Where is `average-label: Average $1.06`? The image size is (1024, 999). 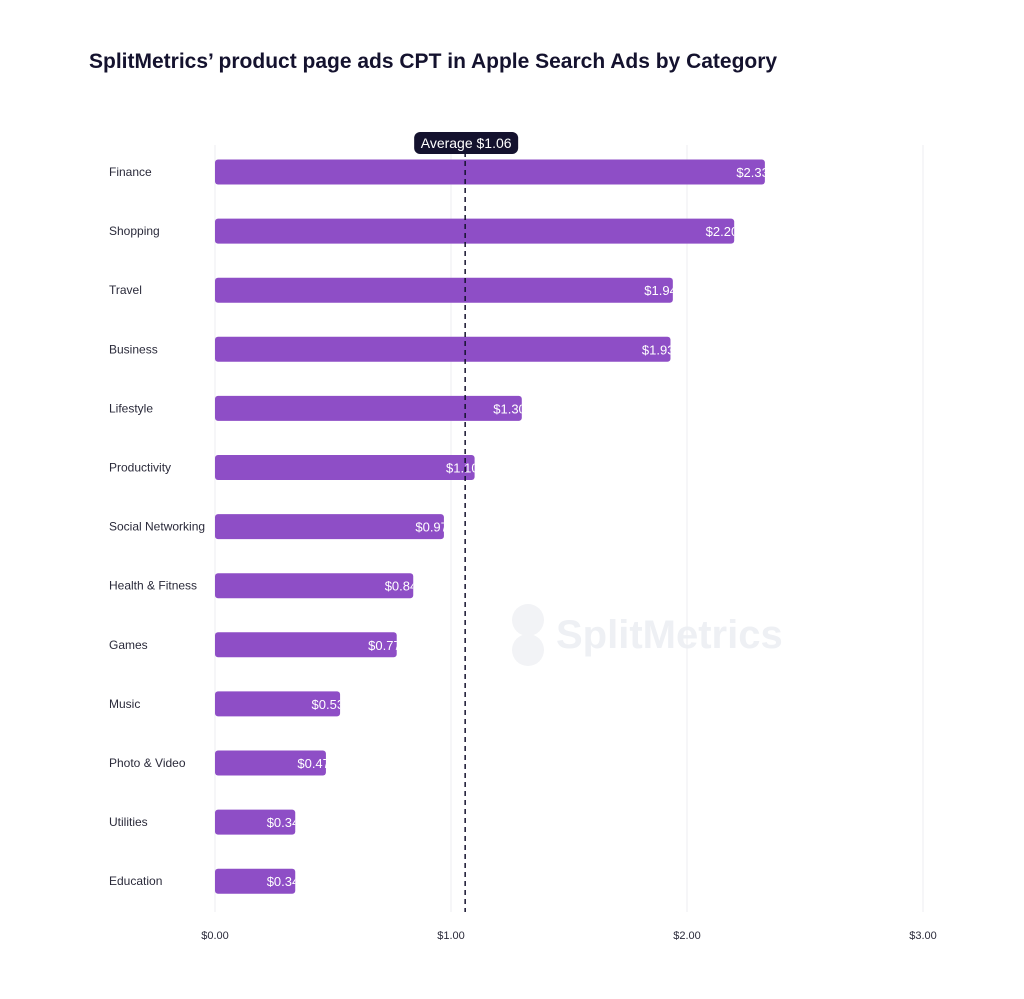
average-label: Average $1.06 is located at coordinates (466, 143).